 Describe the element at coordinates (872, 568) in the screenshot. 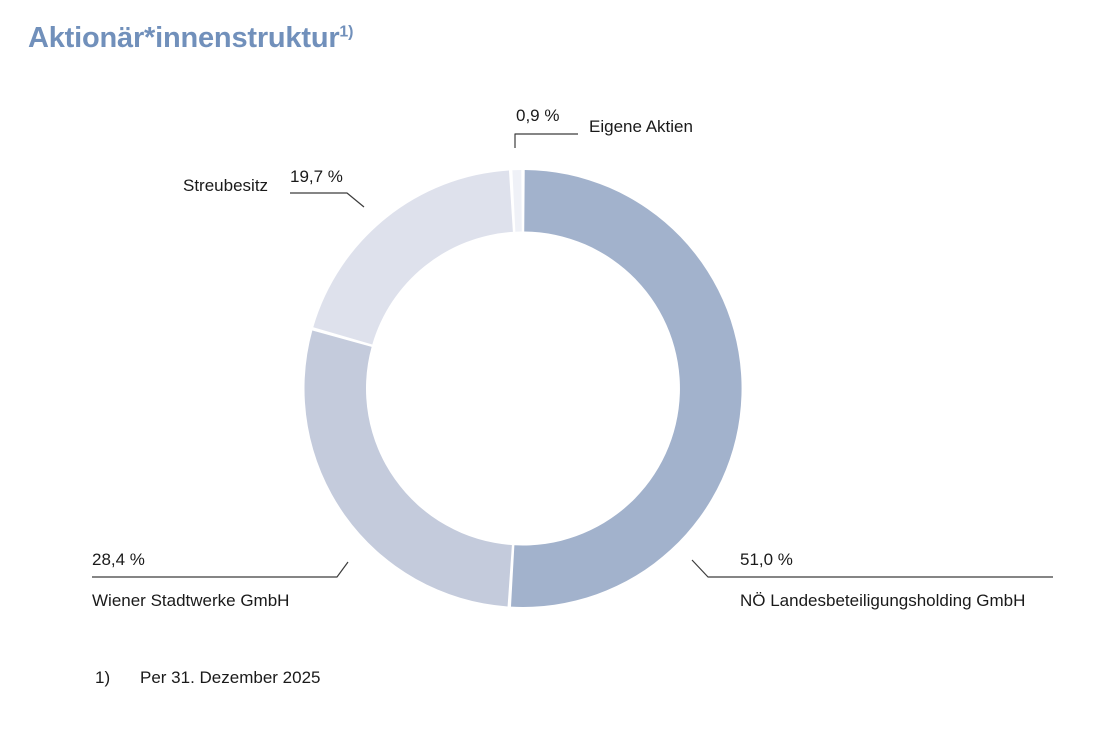

I see `leader-line-noe-landesbeteiligungsholding` at that location.